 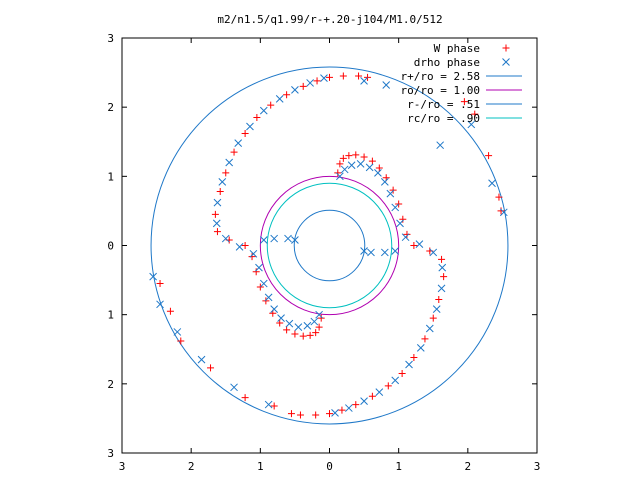 What do you see at coordinates (122, 466) in the screenshot?
I see `x-tick-label: 3` at bounding box center [122, 466].